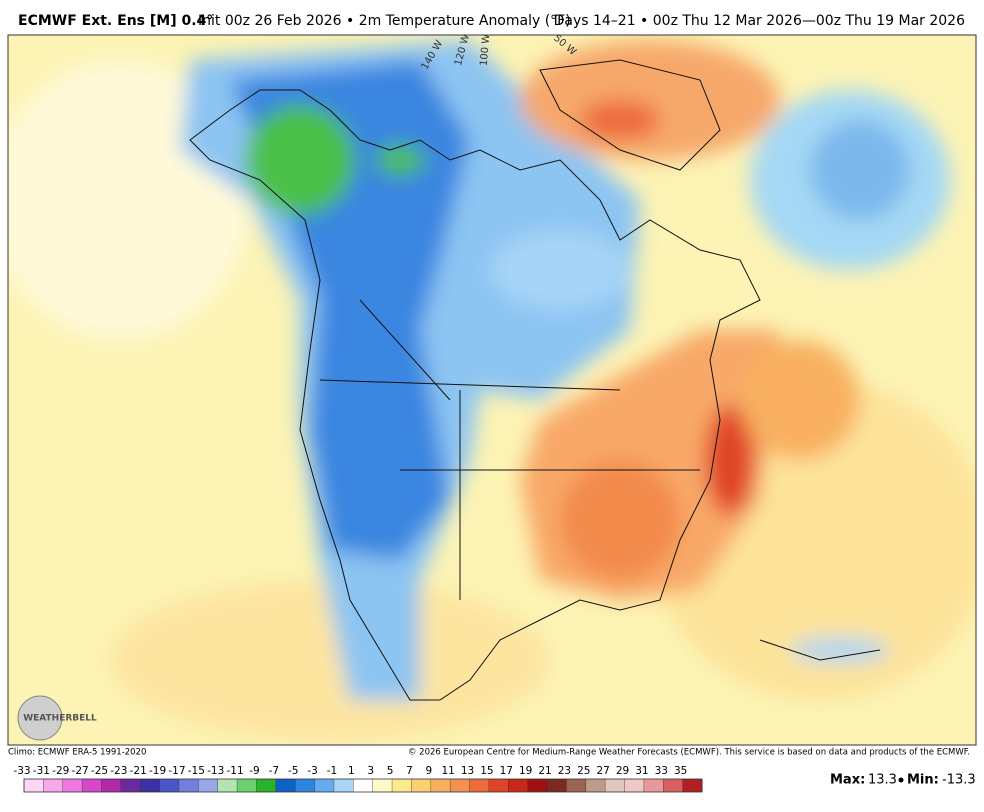 The height and width of the screenshot is (812, 984). Describe the element at coordinates (254, 771) in the screenshot. I see `colorbar-tick-label: -9` at that location.